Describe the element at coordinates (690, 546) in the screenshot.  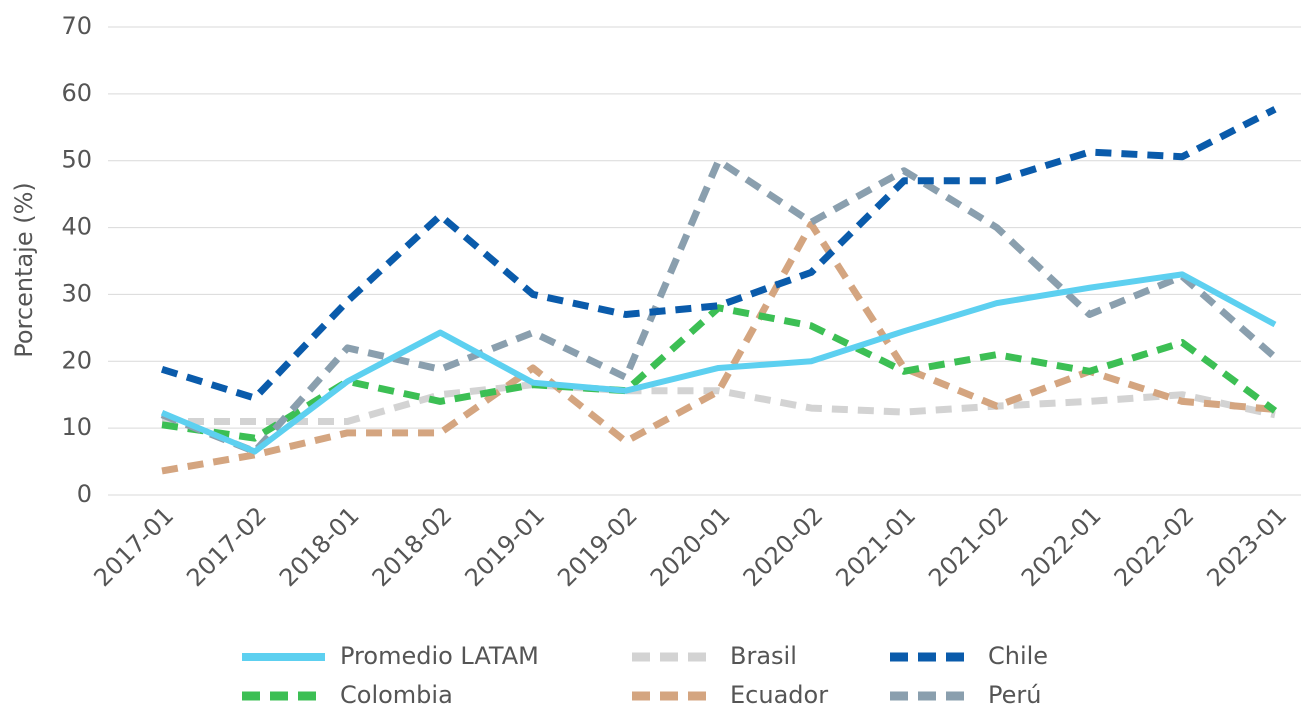
I see `x-tick-label: 2020-01` at that location.